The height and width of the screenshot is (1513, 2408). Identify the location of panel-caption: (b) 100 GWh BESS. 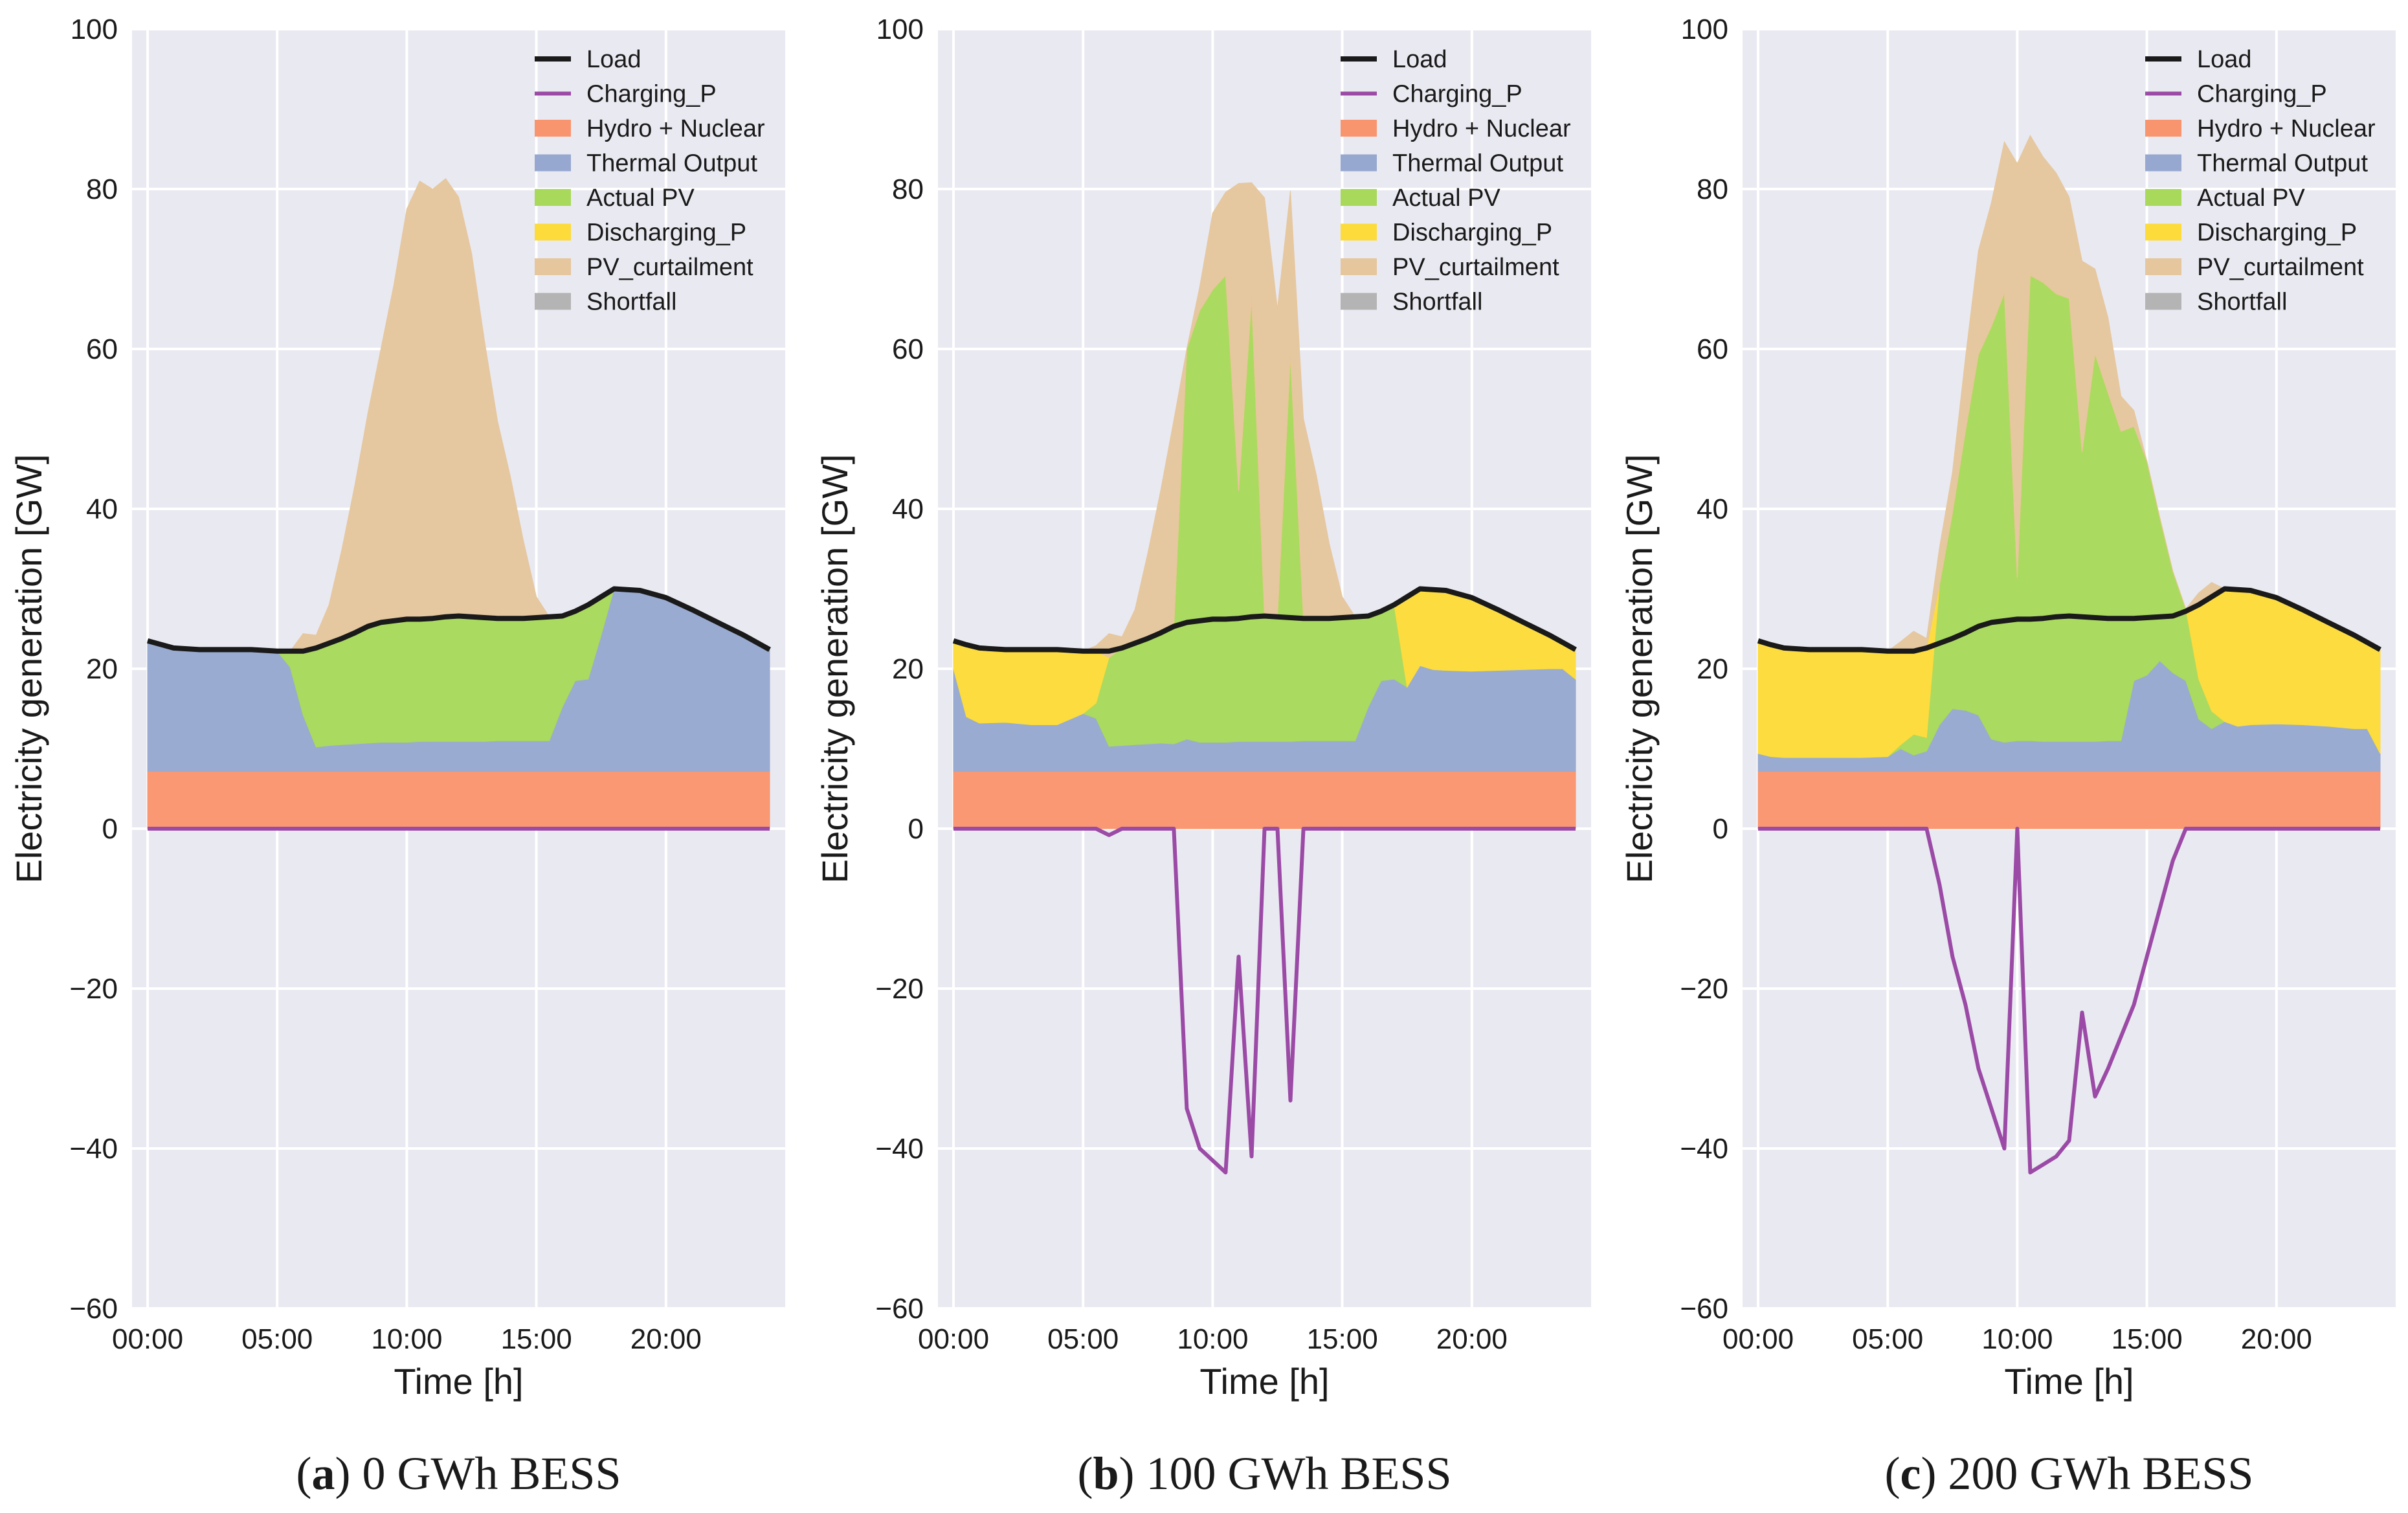
(1264, 1473).